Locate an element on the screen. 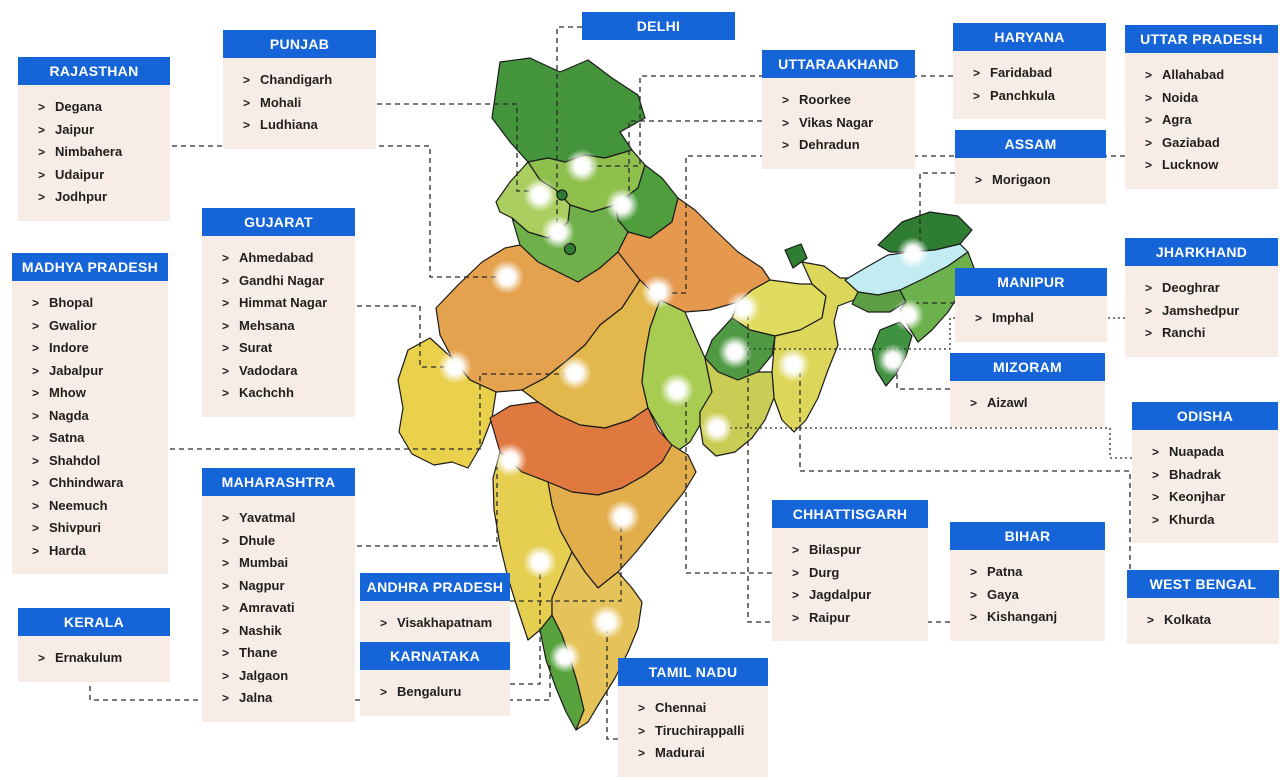 This screenshot has width=1280, height=780. city-label: Mehsana is located at coordinates (267, 325).